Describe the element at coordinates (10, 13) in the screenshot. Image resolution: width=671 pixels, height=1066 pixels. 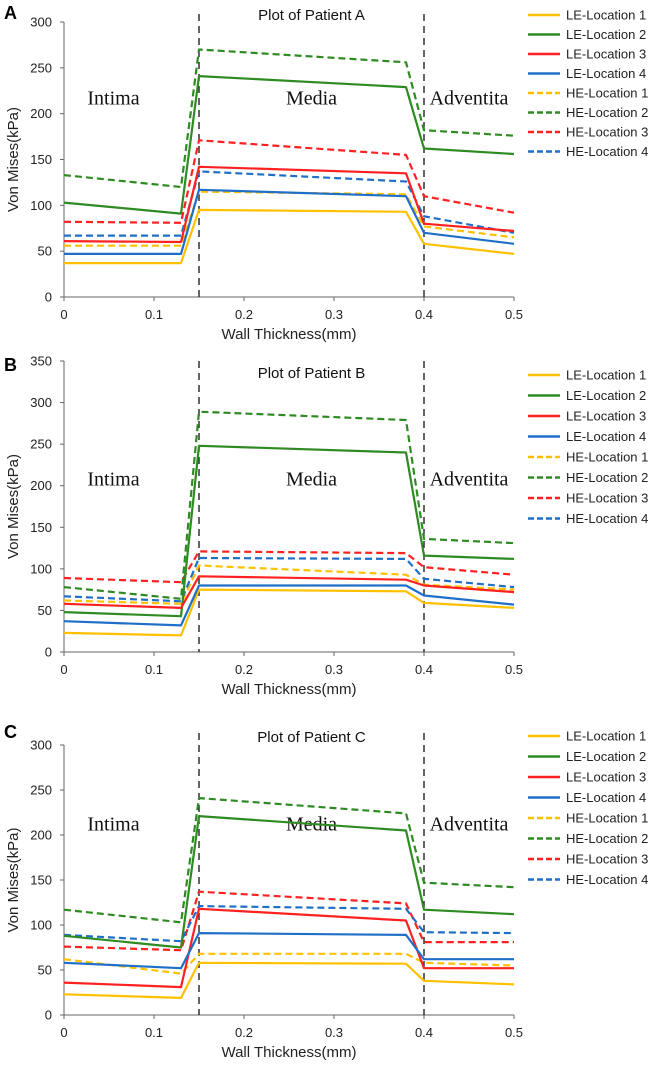
I see `panel-letter: A` at that location.